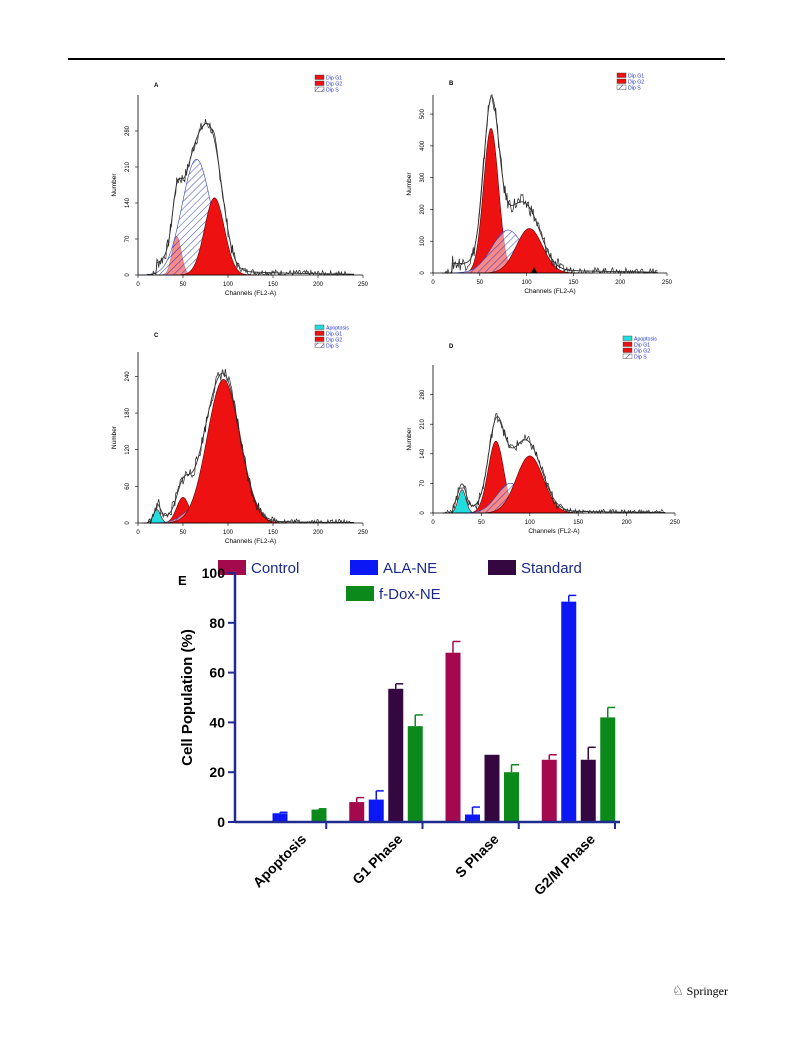  I want to click on panel-letter: A, so click(156, 86).